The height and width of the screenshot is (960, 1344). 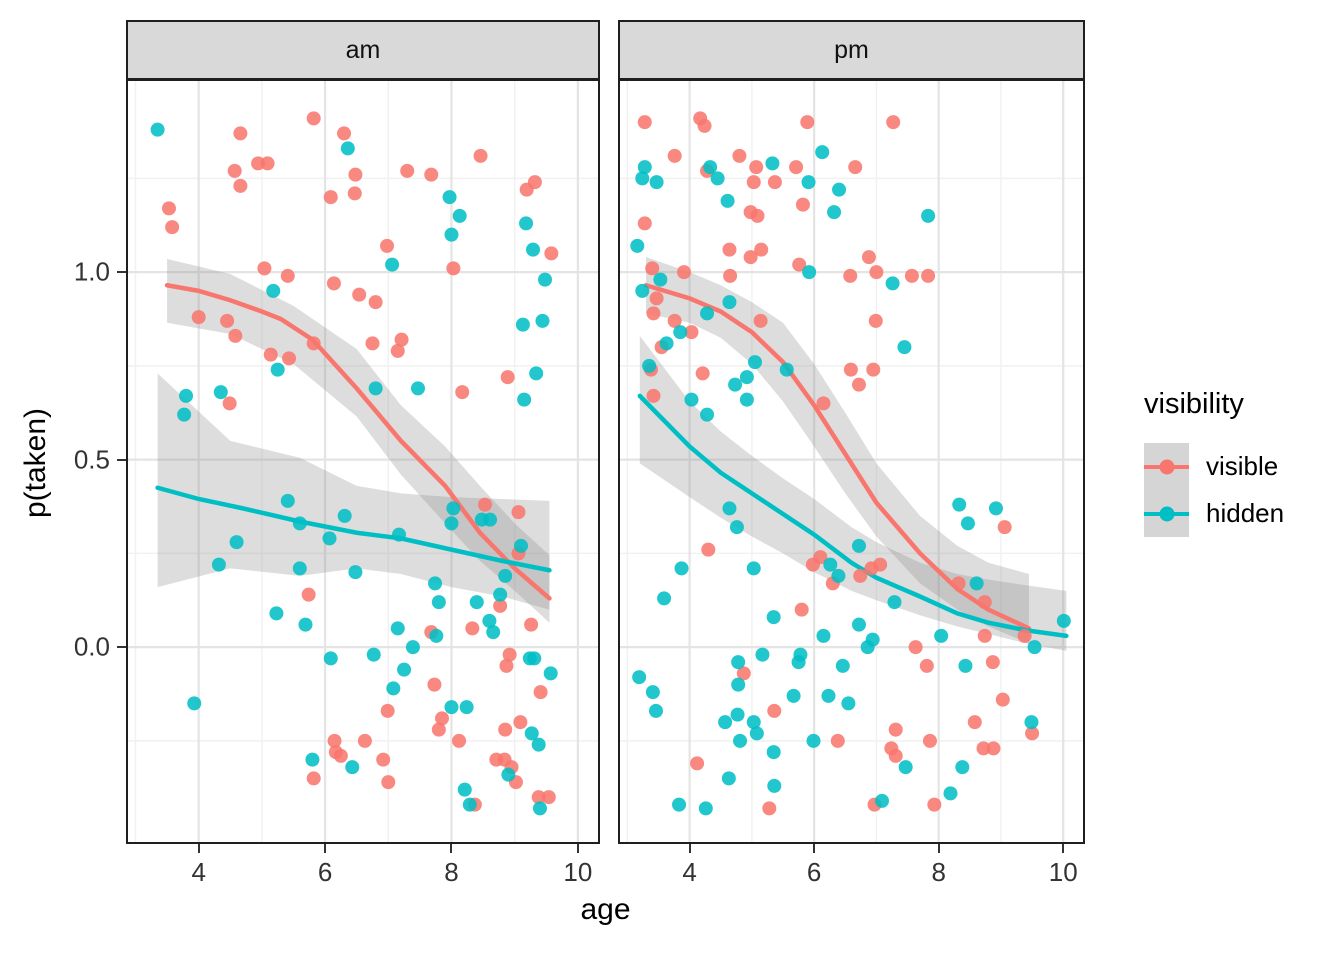 What do you see at coordinates (578, 872) in the screenshot?
I see `x-tick-label: 10` at bounding box center [578, 872].